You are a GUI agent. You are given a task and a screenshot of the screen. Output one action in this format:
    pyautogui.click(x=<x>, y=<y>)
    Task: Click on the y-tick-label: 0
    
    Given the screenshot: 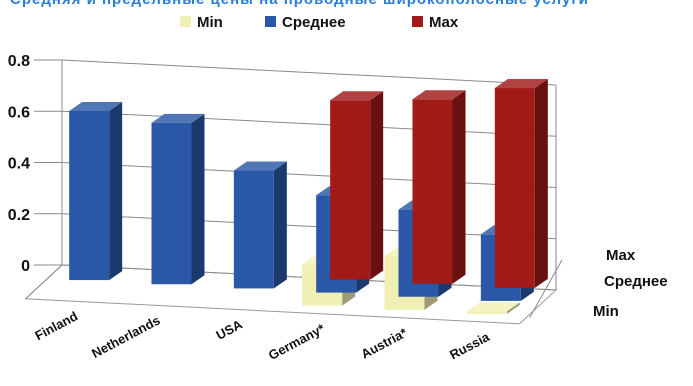 What is the action you would take?
    pyautogui.click(x=25, y=266)
    